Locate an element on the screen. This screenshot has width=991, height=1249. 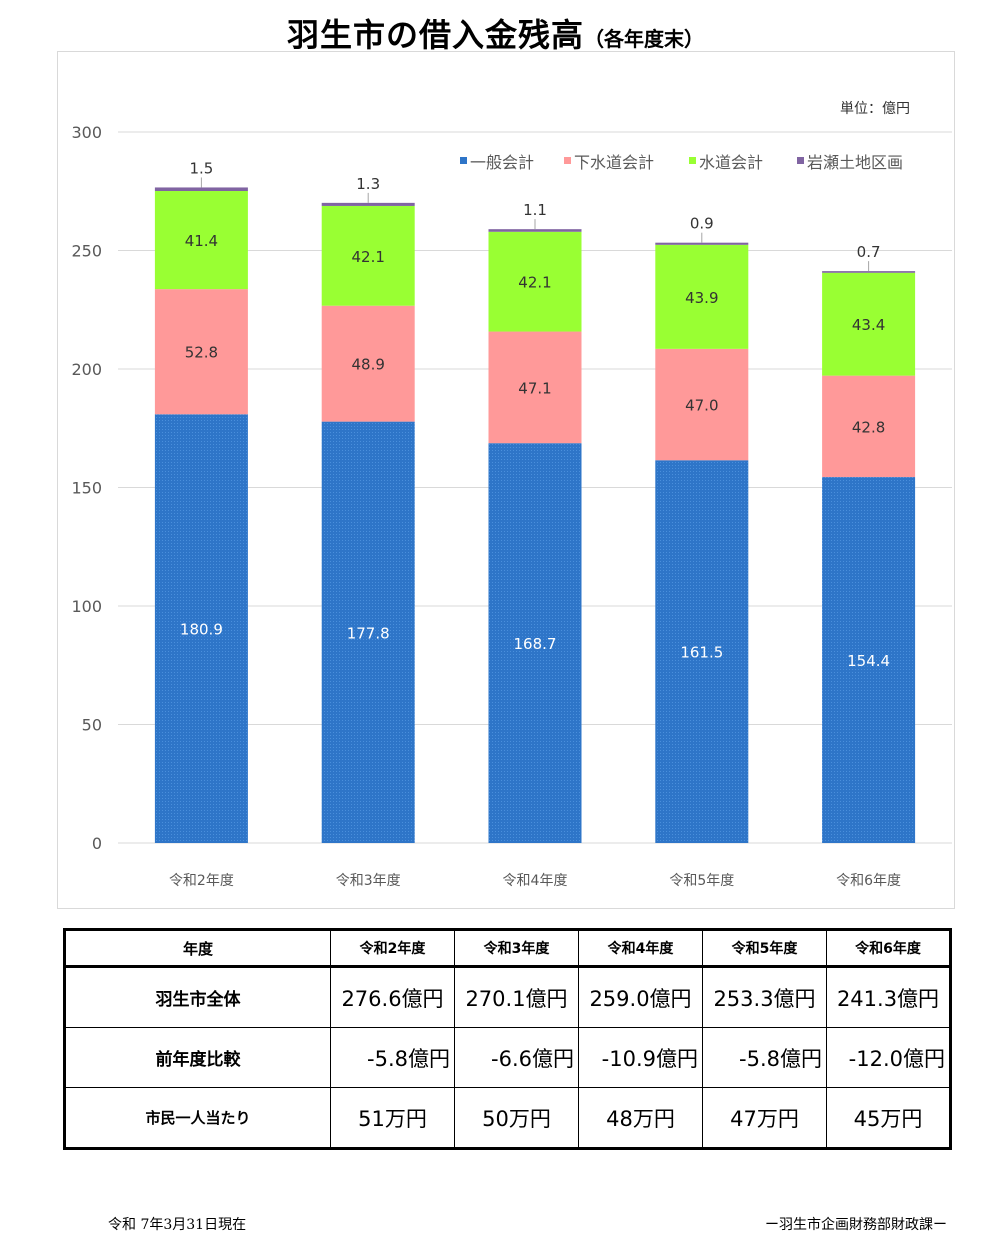
data-label: 1.3 is located at coordinates (368, 184).